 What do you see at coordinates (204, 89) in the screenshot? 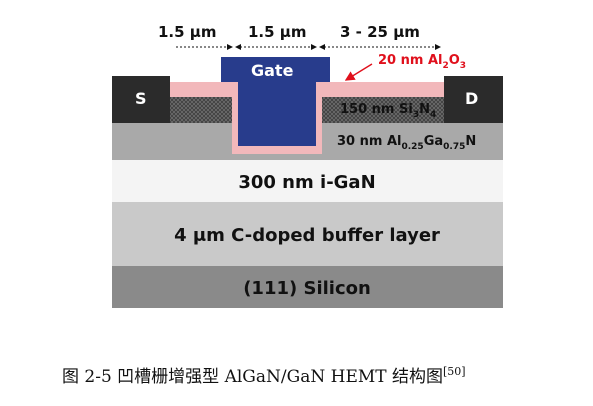
I see `oxide-top-left` at bounding box center [204, 89].